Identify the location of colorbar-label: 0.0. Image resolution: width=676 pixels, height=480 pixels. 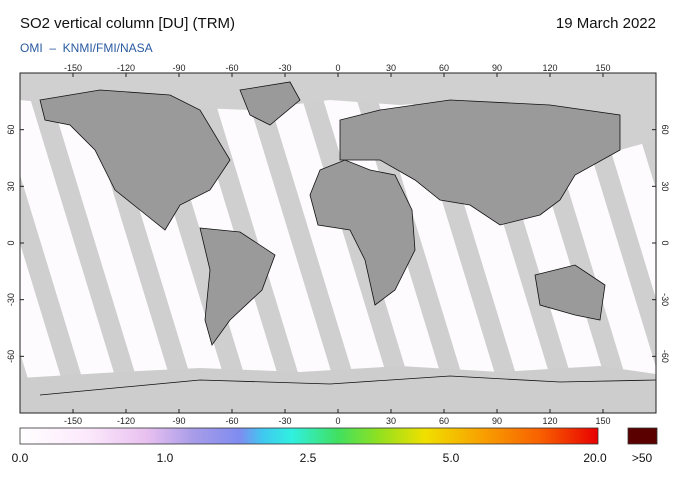
(20, 458).